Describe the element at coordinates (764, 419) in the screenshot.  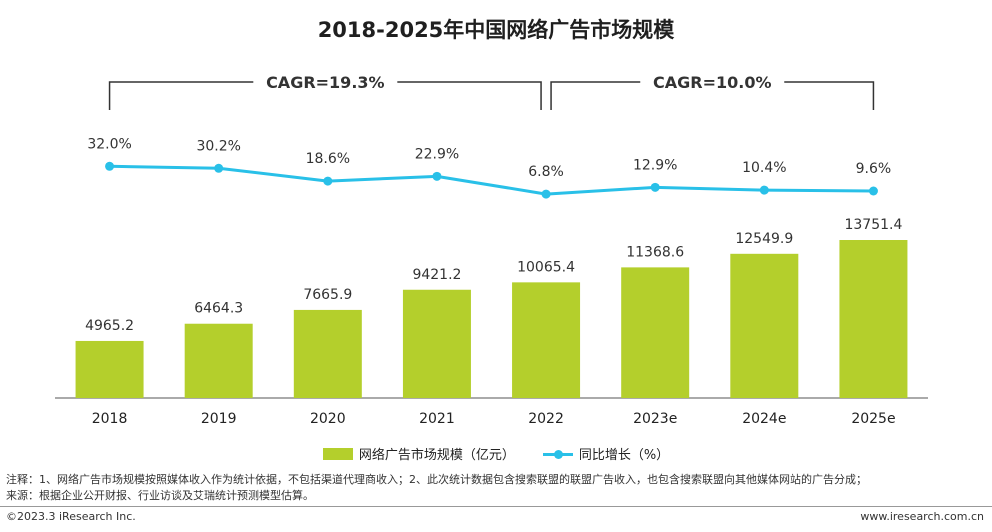
I see `x-tick-label: 2024e` at that location.